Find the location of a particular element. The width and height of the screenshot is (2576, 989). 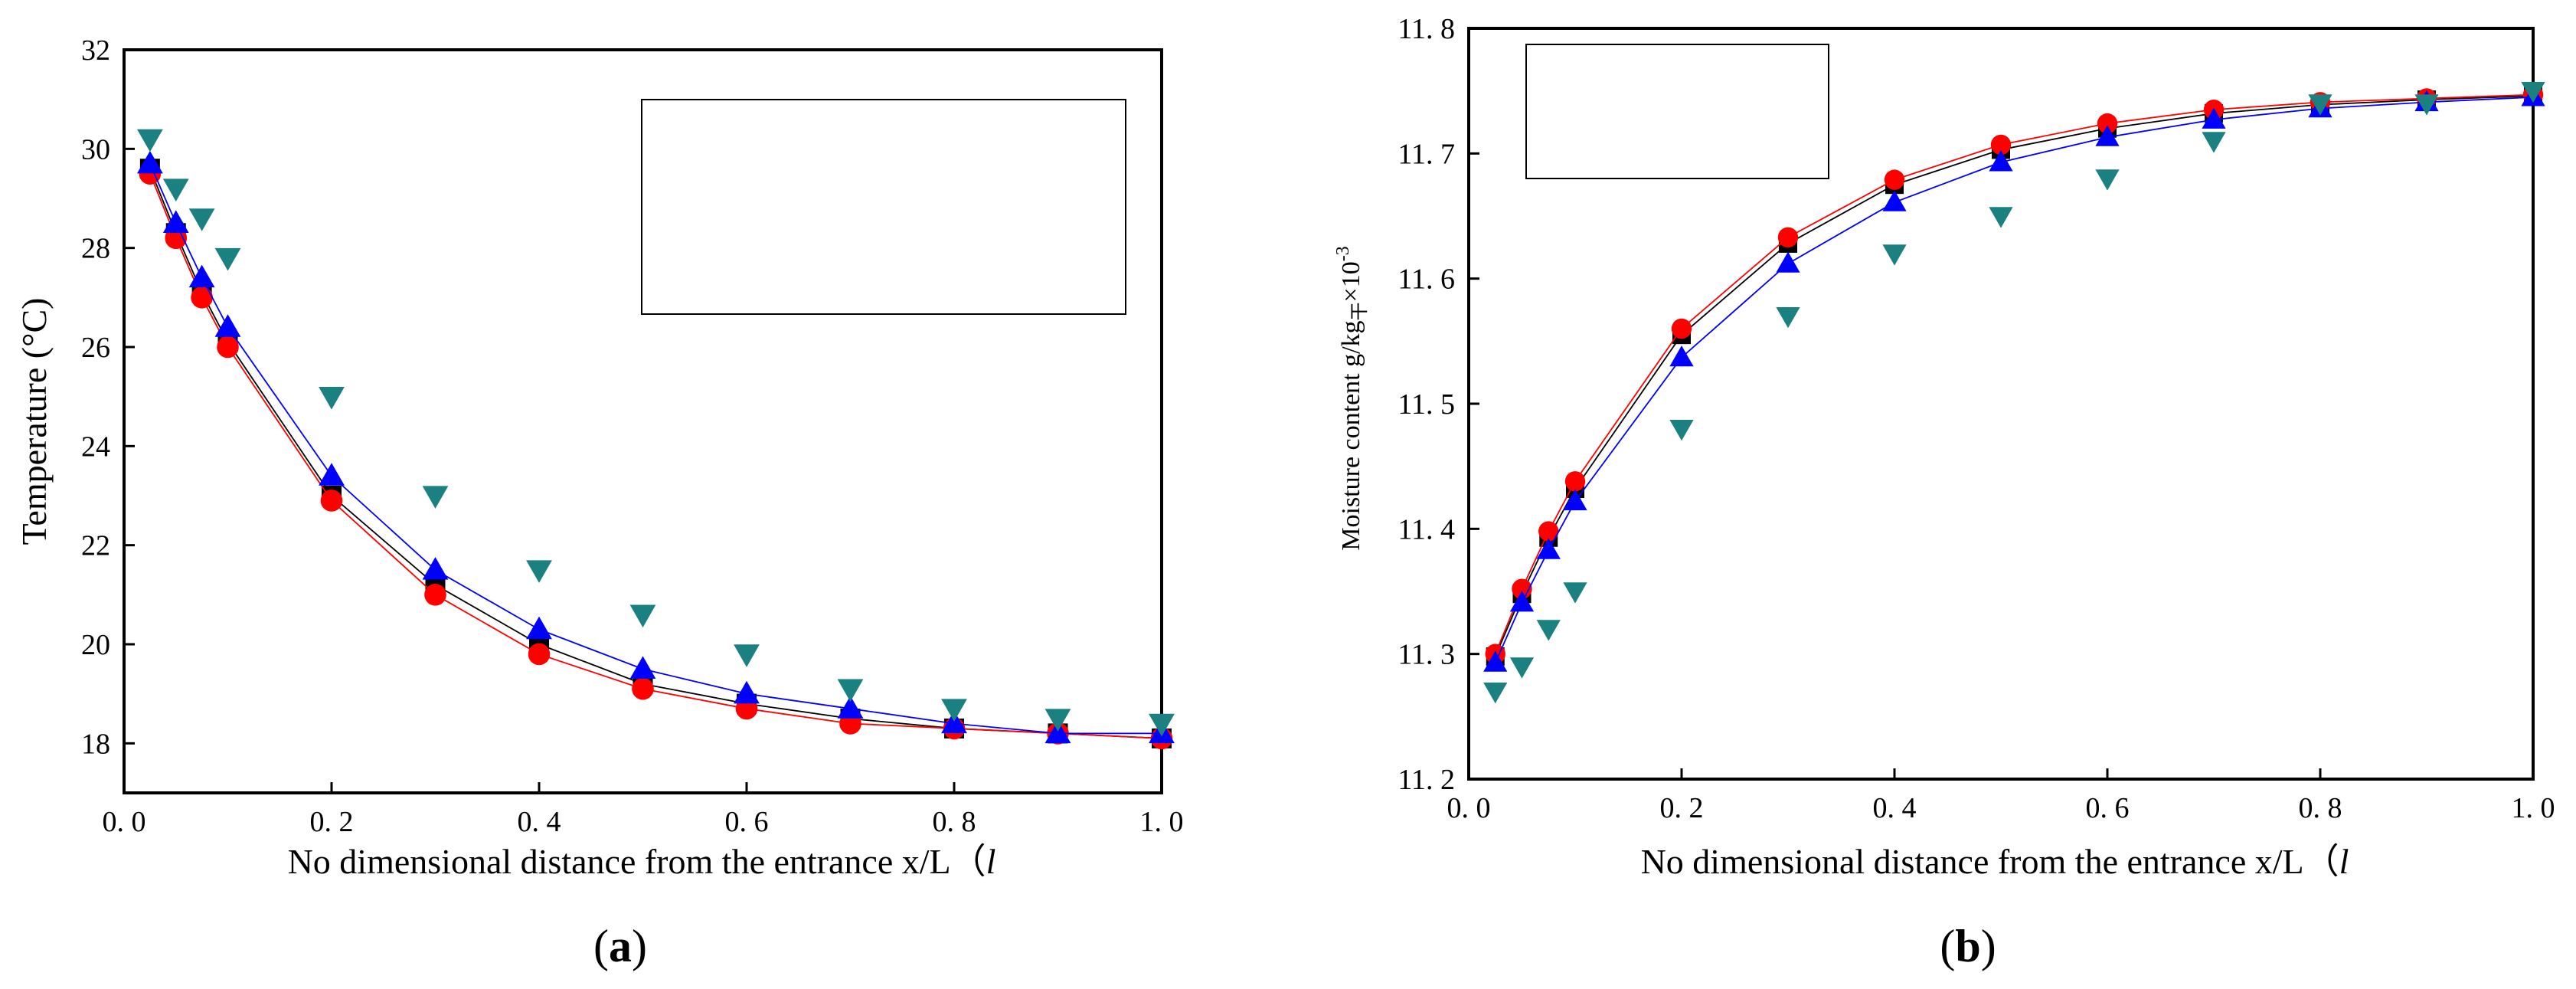

panel-a-y-tick-label: 28 is located at coordinates (95, 249).